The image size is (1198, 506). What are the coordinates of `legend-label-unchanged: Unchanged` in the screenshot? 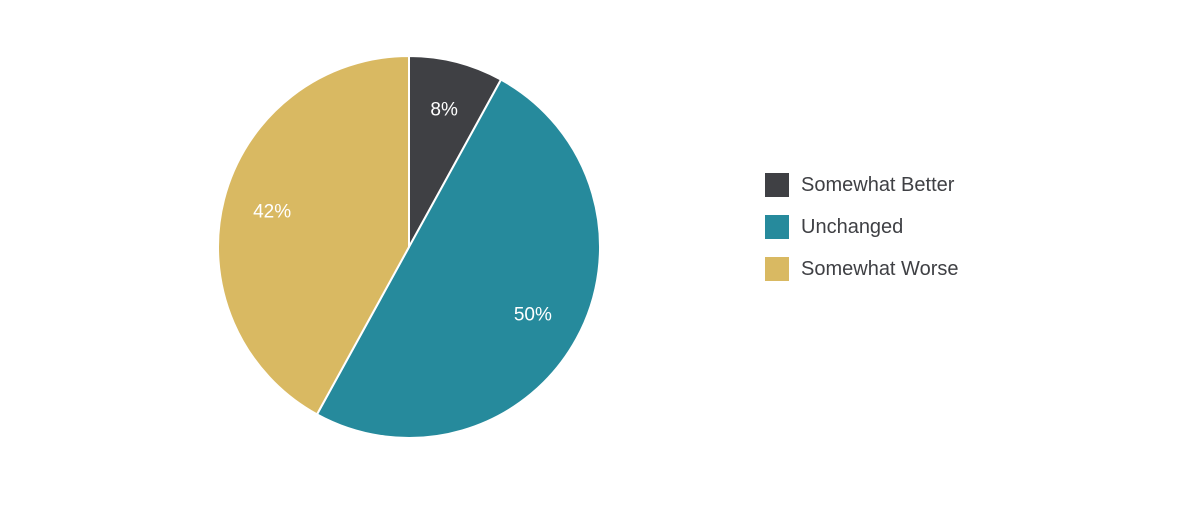 It's located at (852, 227).